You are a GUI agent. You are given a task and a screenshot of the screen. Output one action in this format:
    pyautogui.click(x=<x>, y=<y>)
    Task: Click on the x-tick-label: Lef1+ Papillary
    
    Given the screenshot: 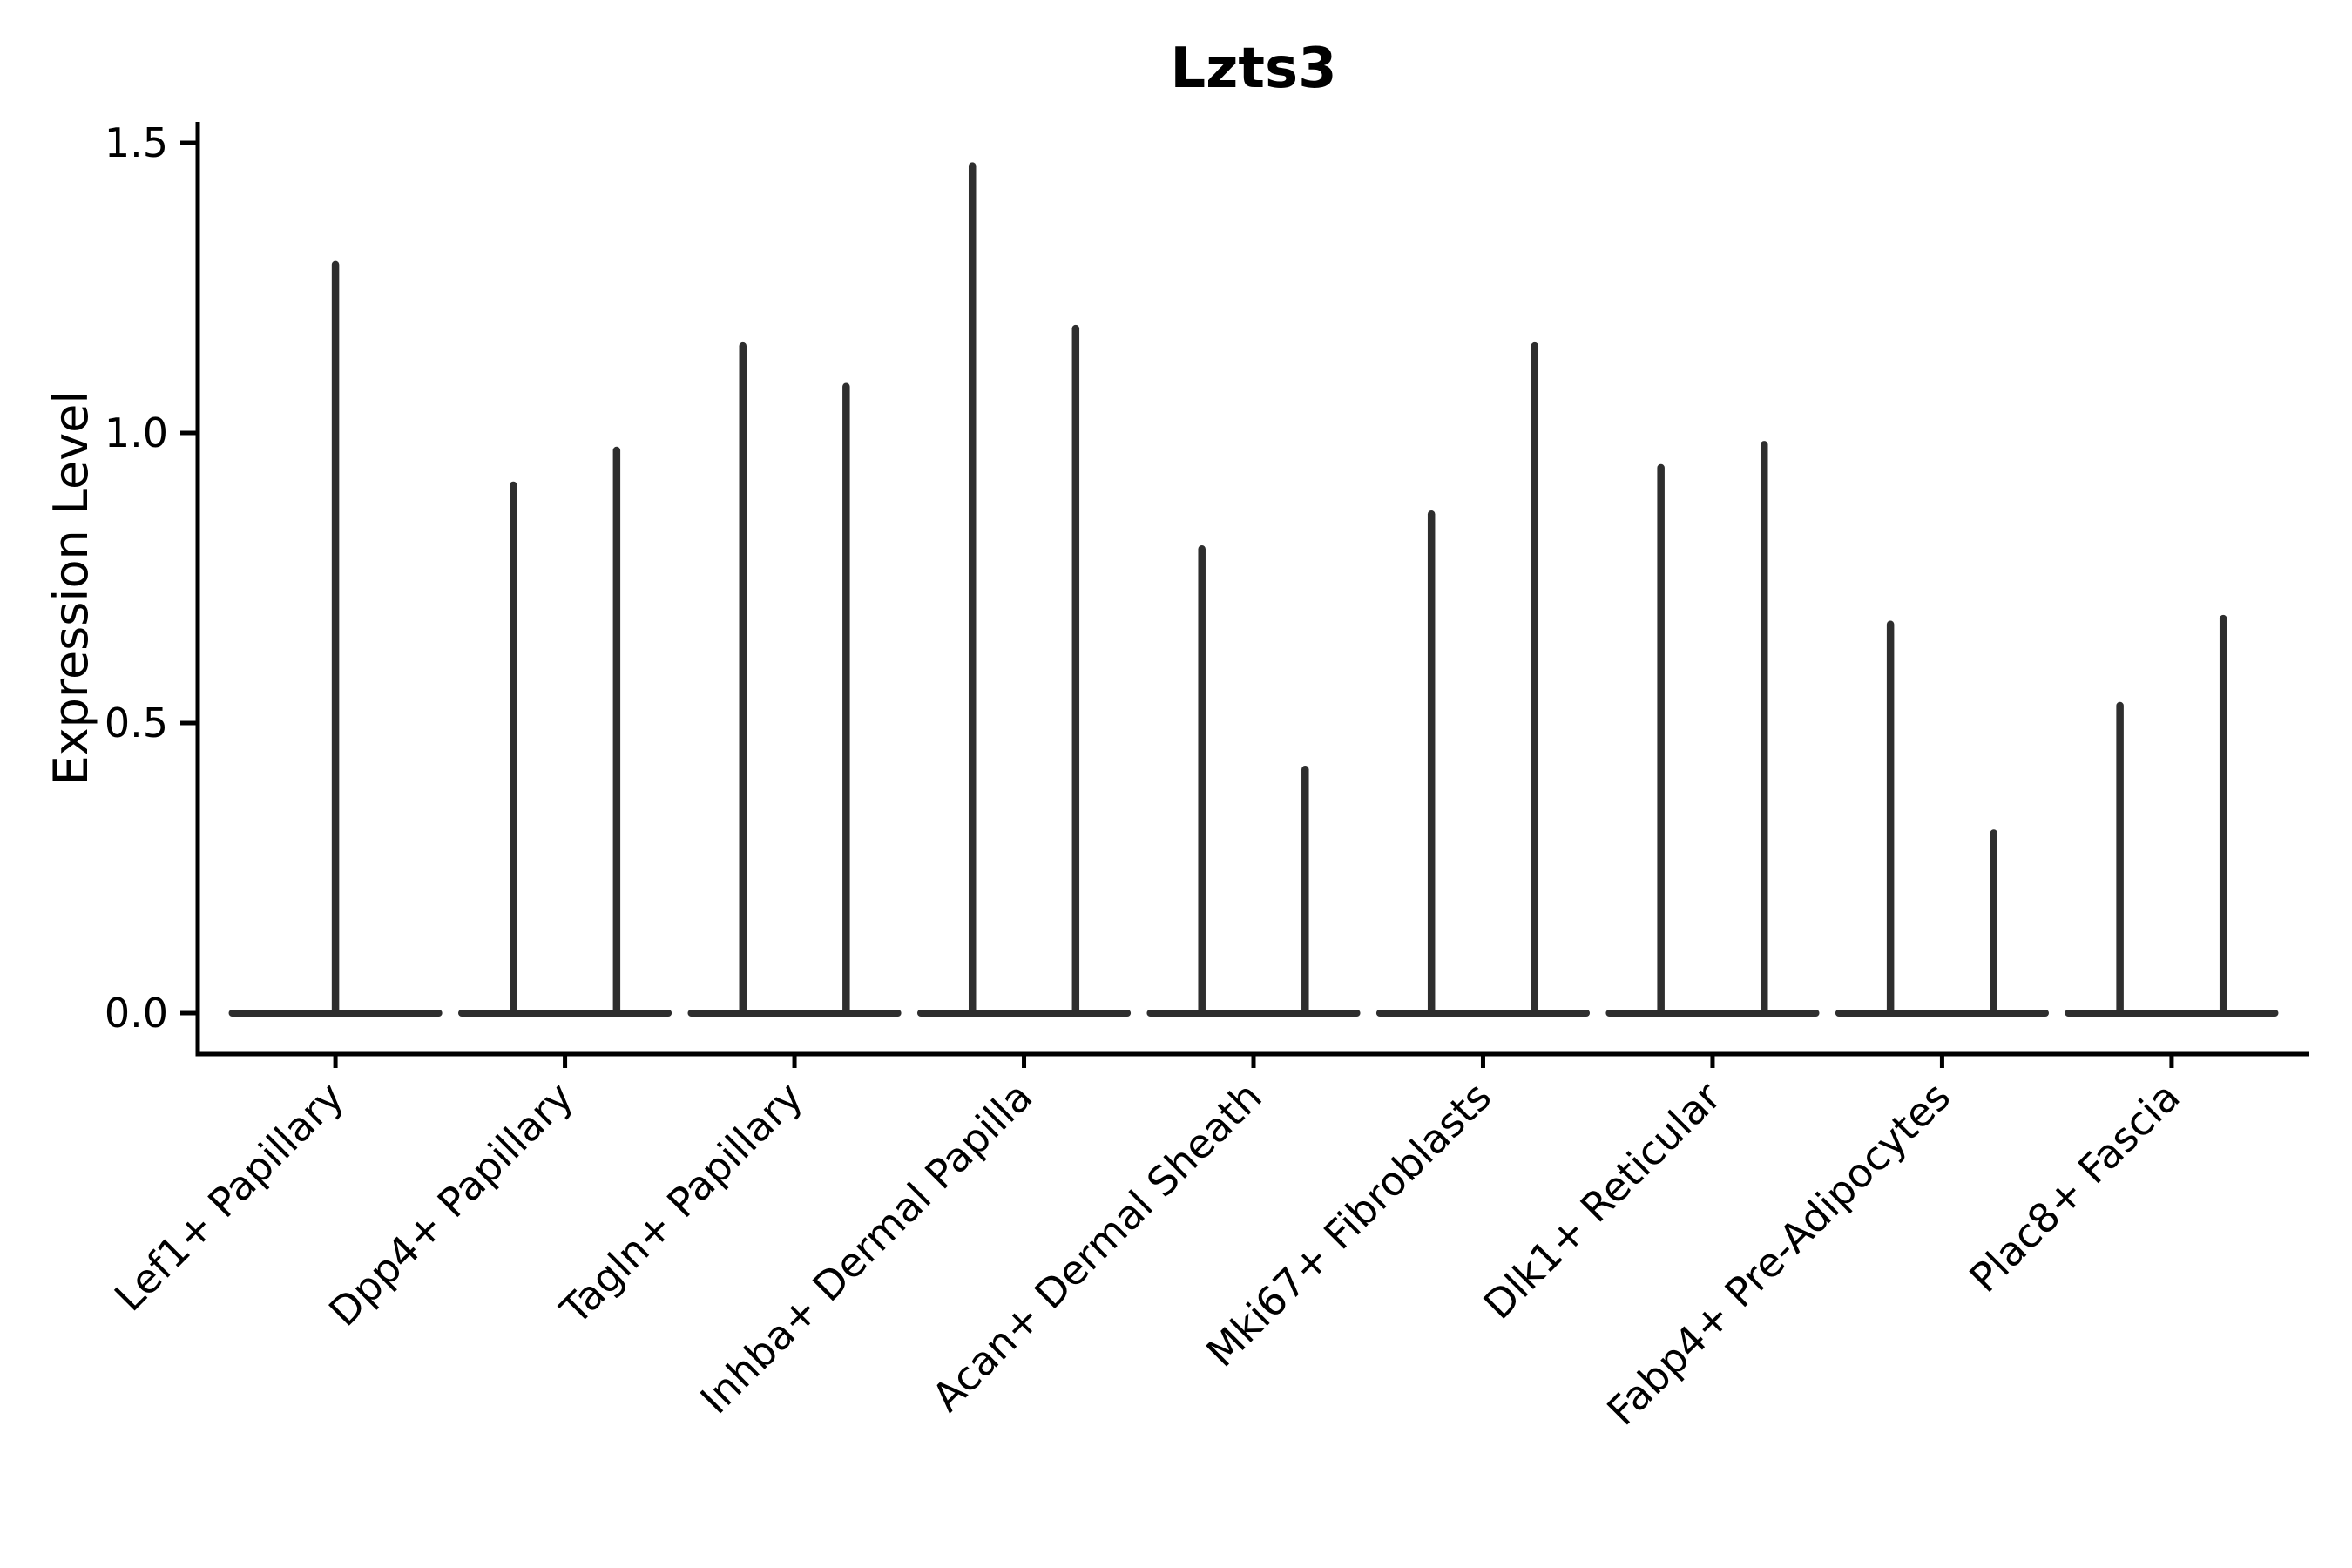 What is the action you would take?
    pyautogui.click(x=229, y=1197)
    